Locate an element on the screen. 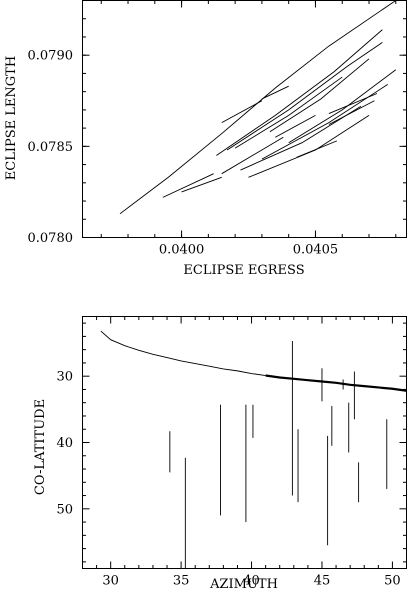 The image size is (416, 591). trajectory-curve-thick is located at coordinates (336, 383).